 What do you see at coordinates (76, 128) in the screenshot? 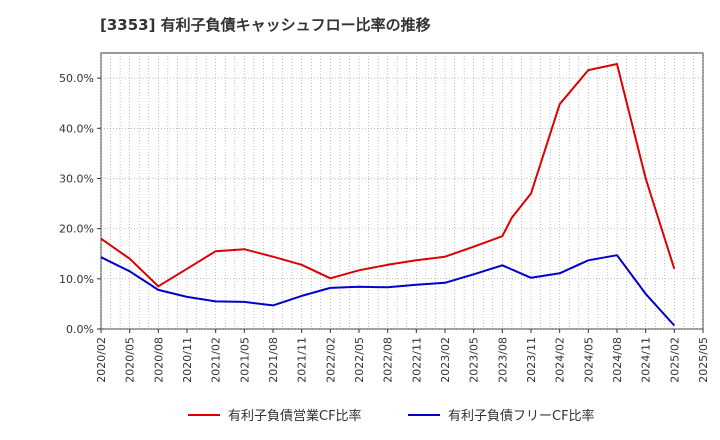
I see `y-tick-label: 40.0%` at bounding box center [76, 128].